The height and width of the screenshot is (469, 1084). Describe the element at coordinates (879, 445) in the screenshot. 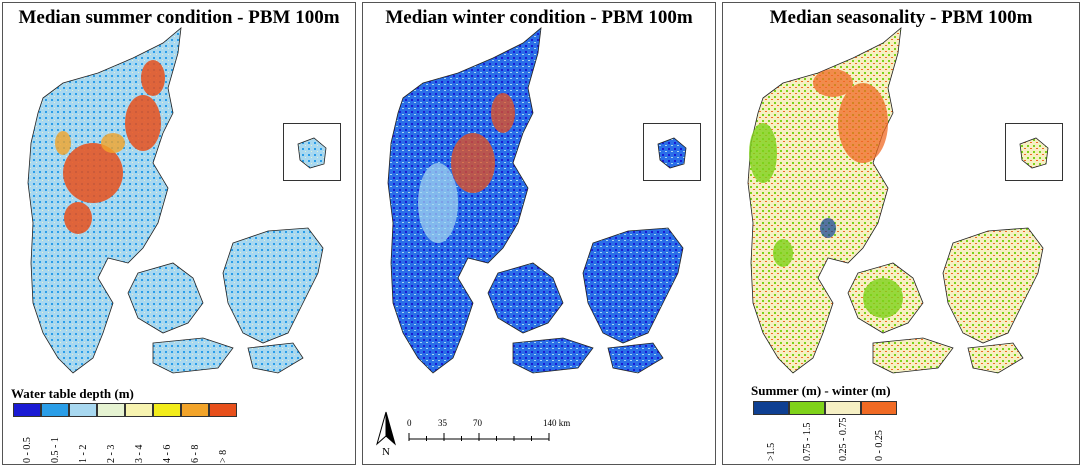

I see `legend-label: 0 - 0.25` at that location.